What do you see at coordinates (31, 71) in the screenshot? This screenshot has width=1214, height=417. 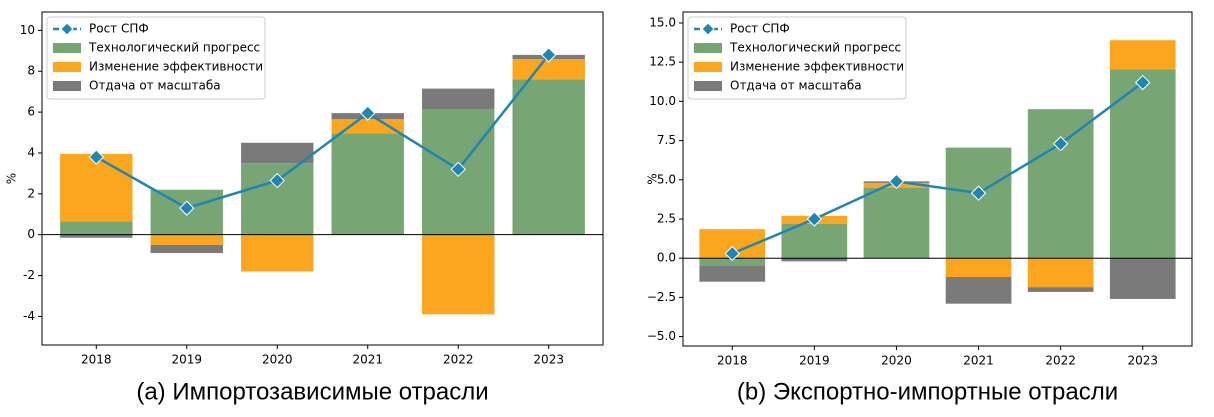 I see `y-tick-label: 8` at bounding box center [31, 71].